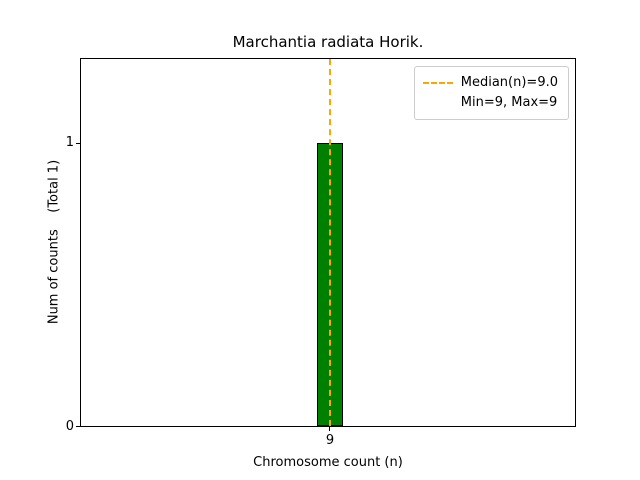  I want to click on legend-row-median: Median(n)=9.0, so click(490, 83).